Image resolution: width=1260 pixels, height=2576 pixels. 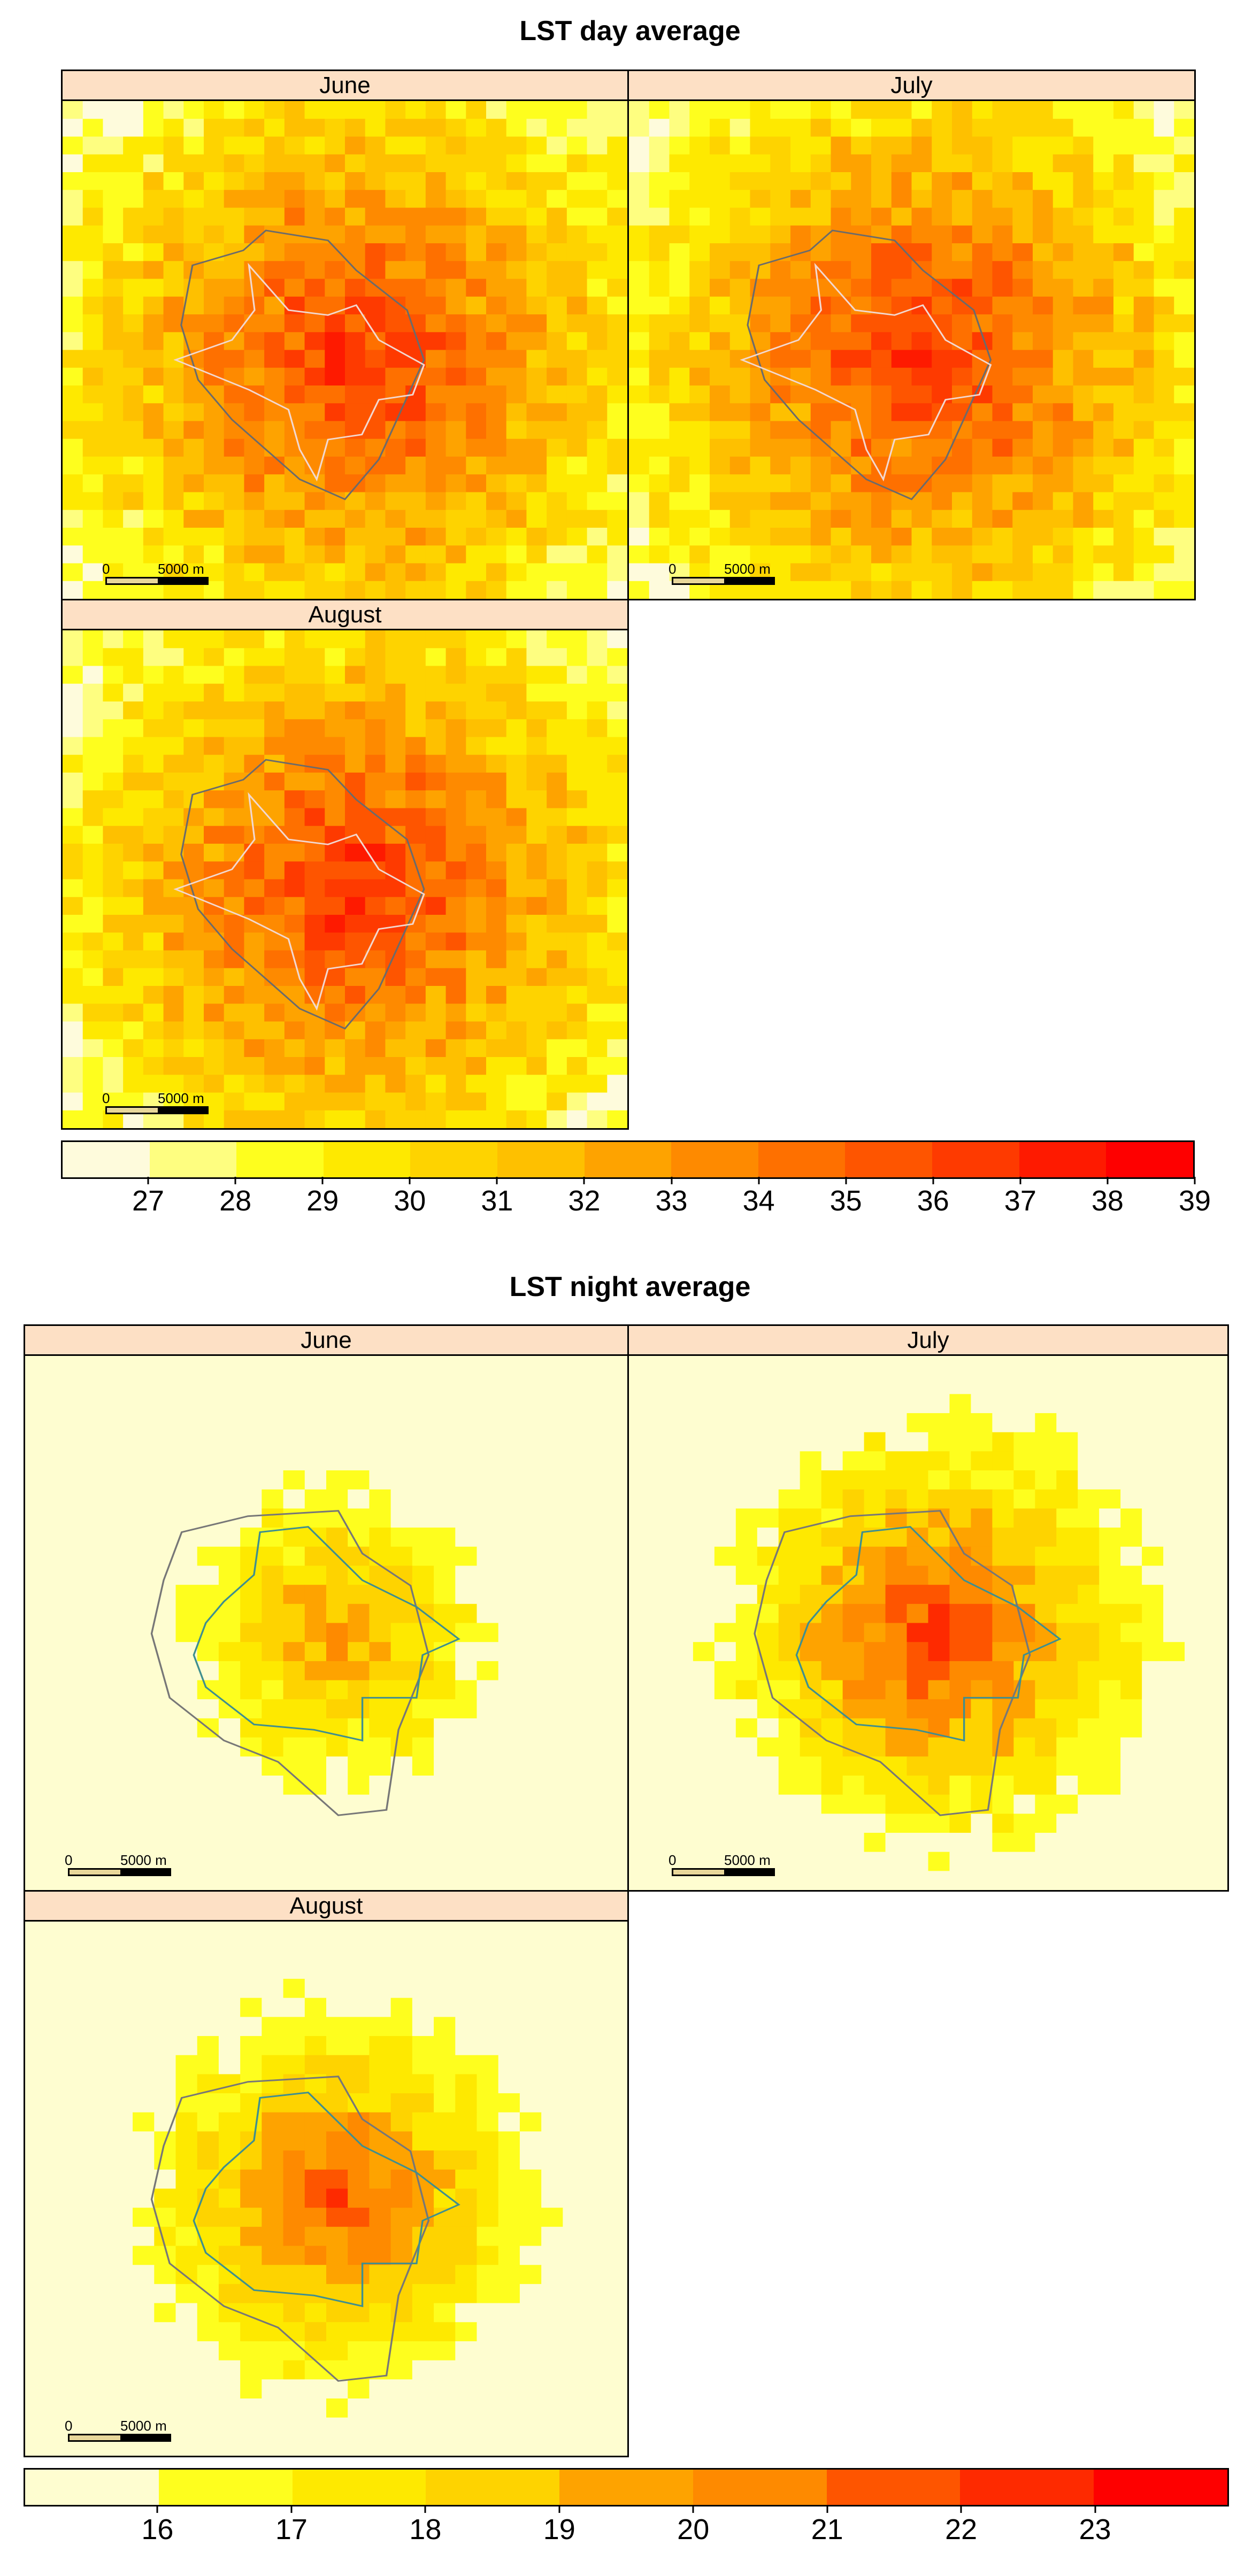 I want to click on day-map-june, so click(x=345, y=350).